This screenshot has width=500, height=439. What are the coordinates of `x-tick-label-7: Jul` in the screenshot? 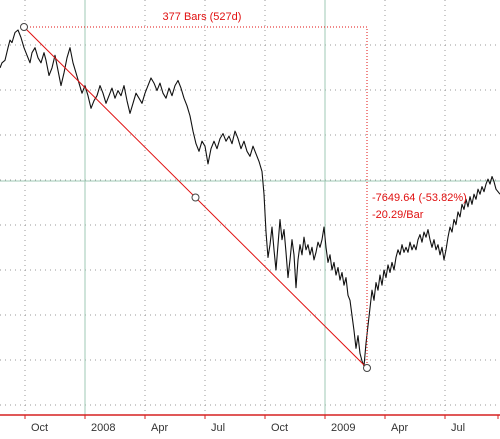 It's located at (458, 428).